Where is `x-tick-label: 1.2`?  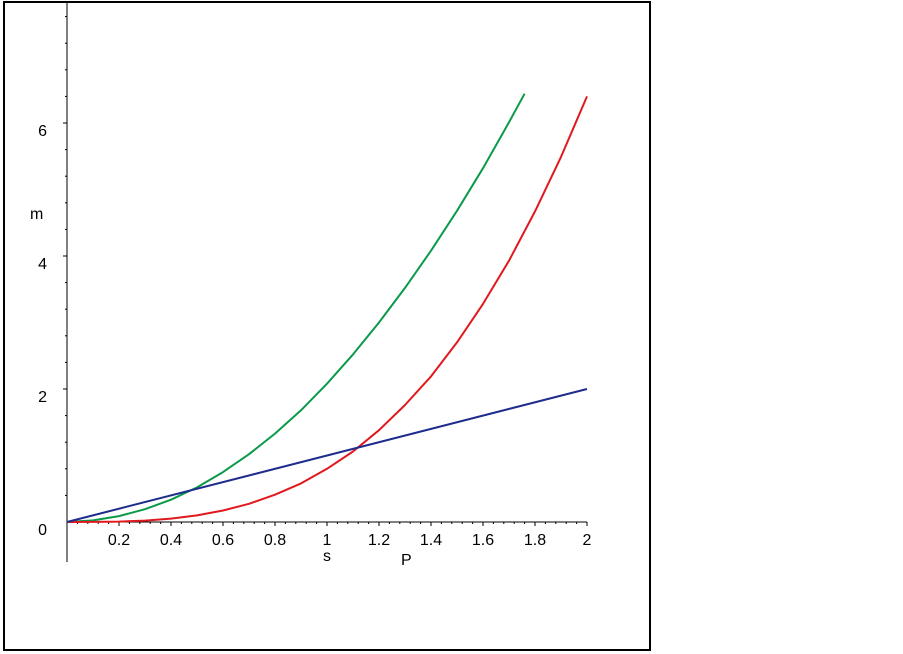
x-tick-label: 1.2 is located at coordinates (379, 540).